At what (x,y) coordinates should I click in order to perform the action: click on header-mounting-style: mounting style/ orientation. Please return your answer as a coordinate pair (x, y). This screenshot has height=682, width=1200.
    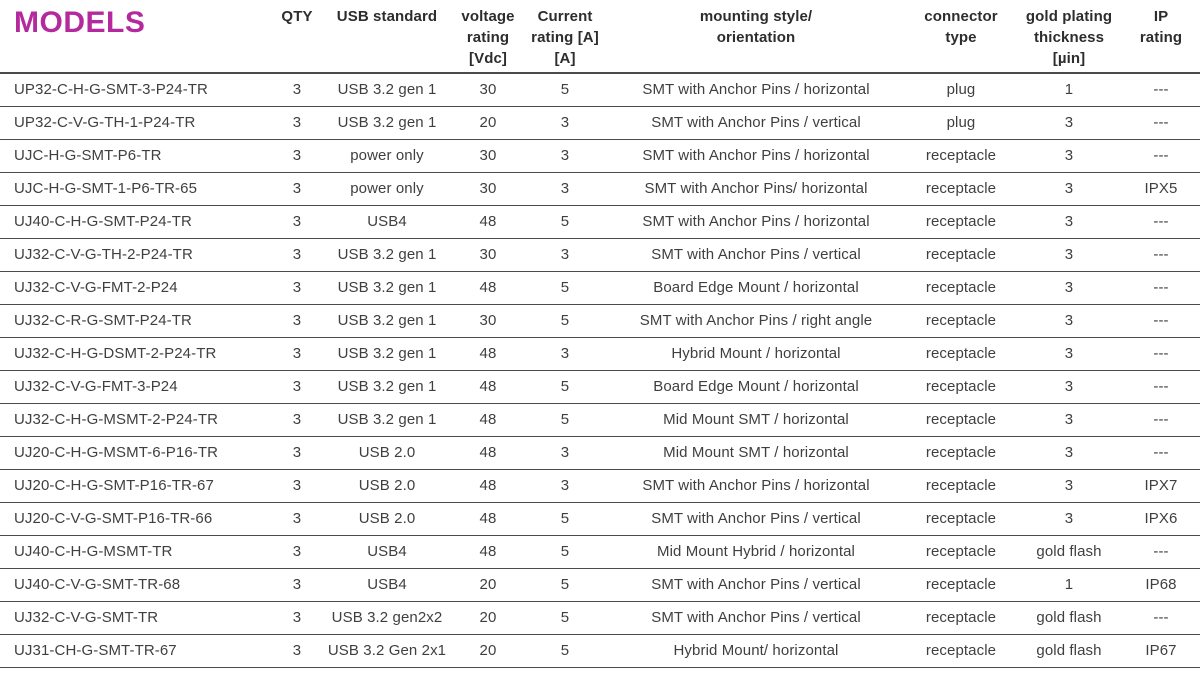
    Looking at the image, I should click on (756, 27).